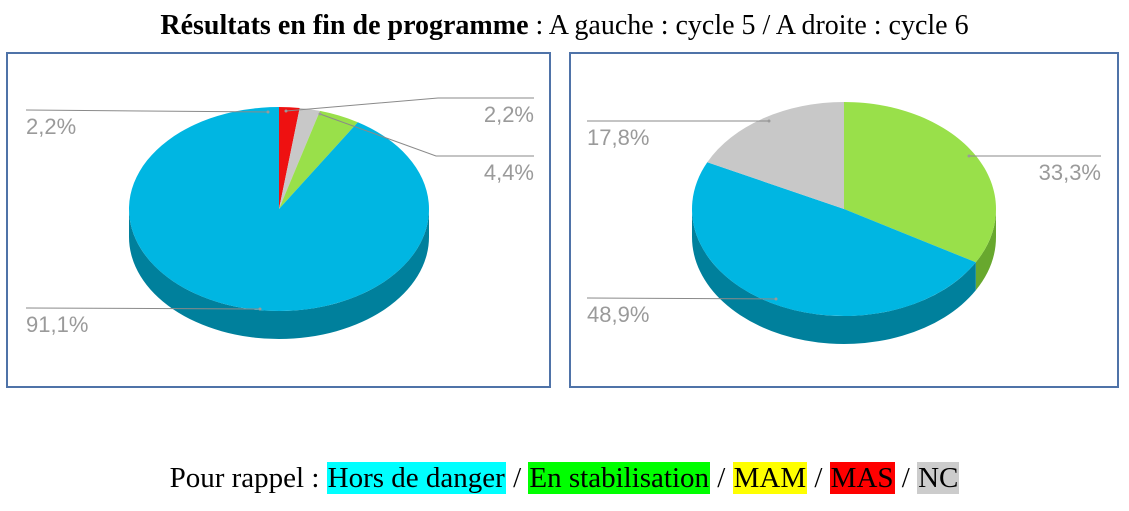  Describe the element at coordinates (938, 478) in the screenshot. I see `legend-nc: NC` at that location.